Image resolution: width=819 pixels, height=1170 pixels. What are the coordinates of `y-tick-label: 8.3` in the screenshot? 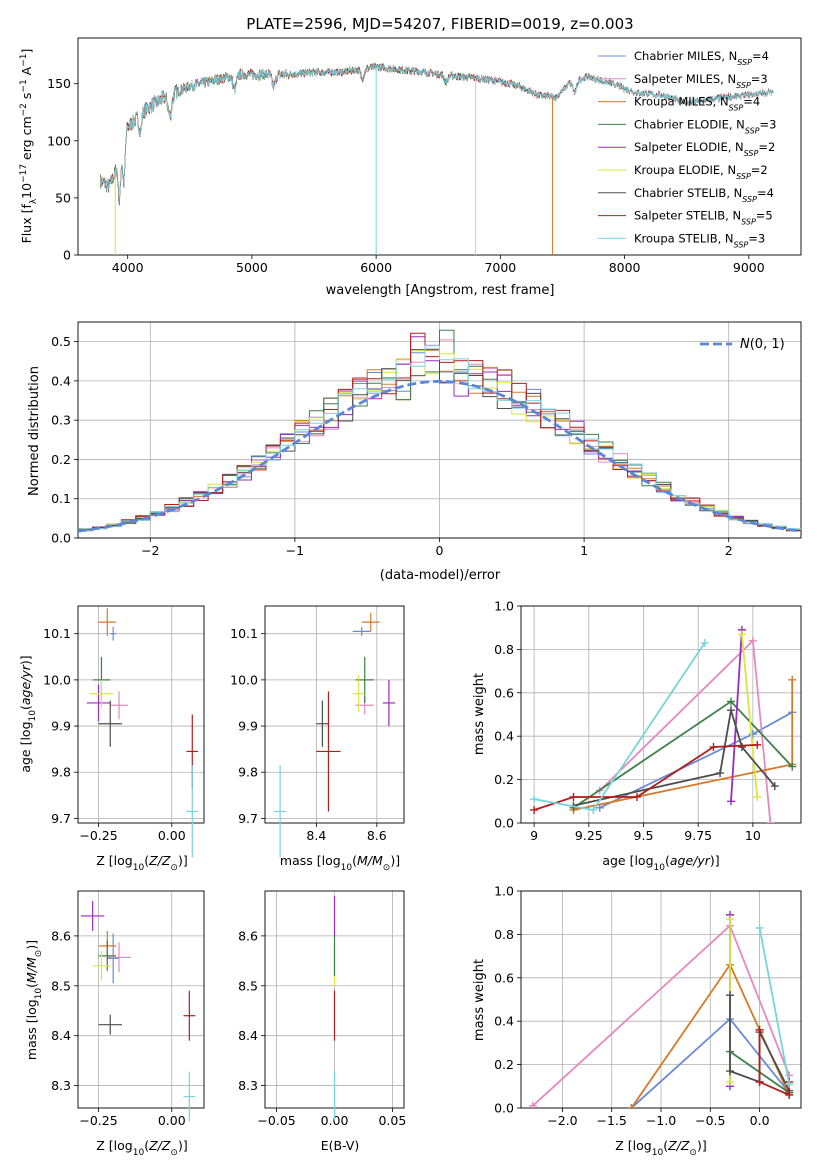 It's located at (248, 1085).